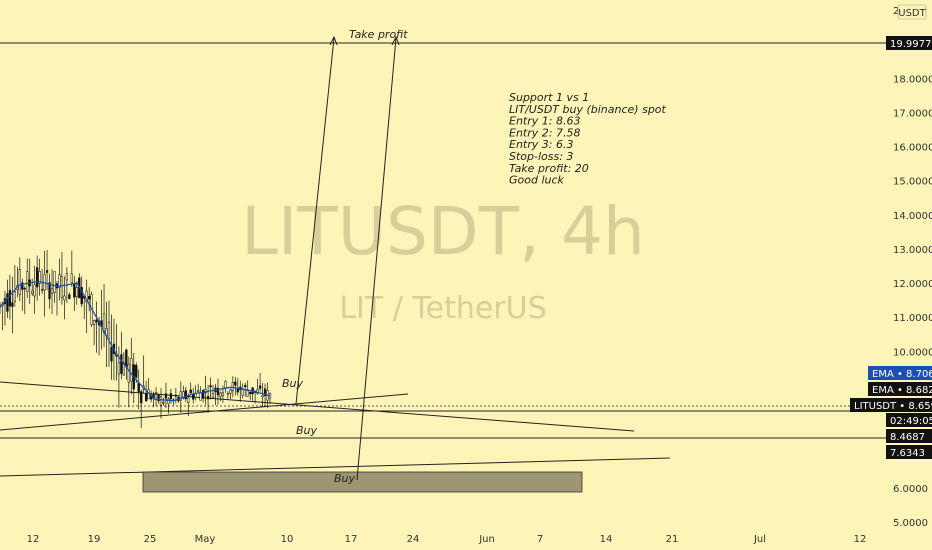 The width and height of the screenshot is (932, 550). I want to click on price-tag: 7.6343, so click(909, 452).